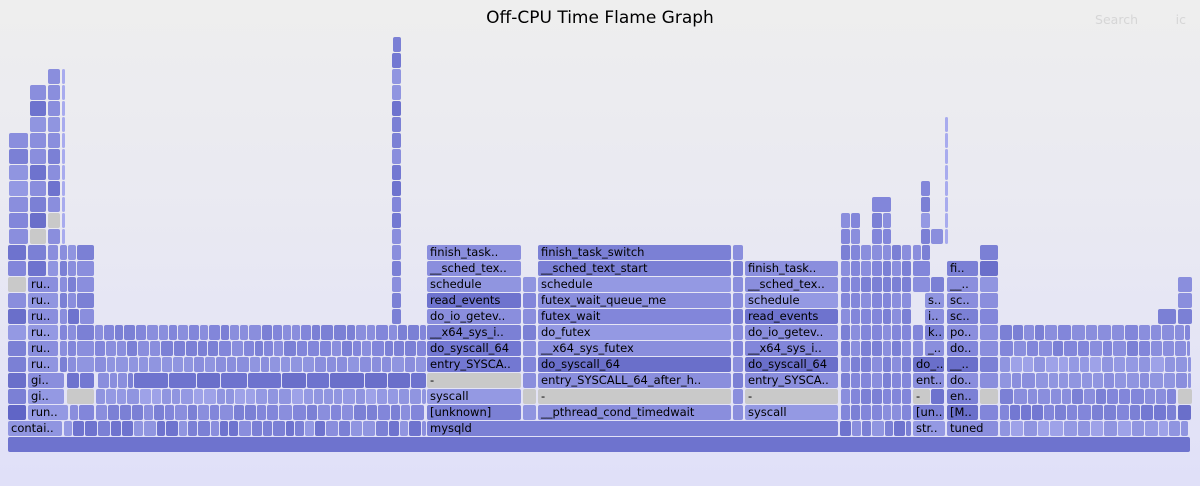 The image size is (1200, 486). What do you see at coordinates (474, 412) in the screenshot?
I see `flame-frame: [unknown]` at bounding box center [474, 412].